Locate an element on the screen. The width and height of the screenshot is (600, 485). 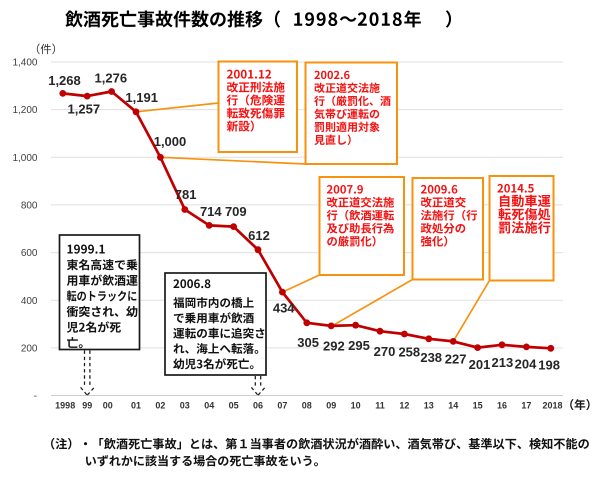
svg-text: 201 is located at coordinates (480, 364).